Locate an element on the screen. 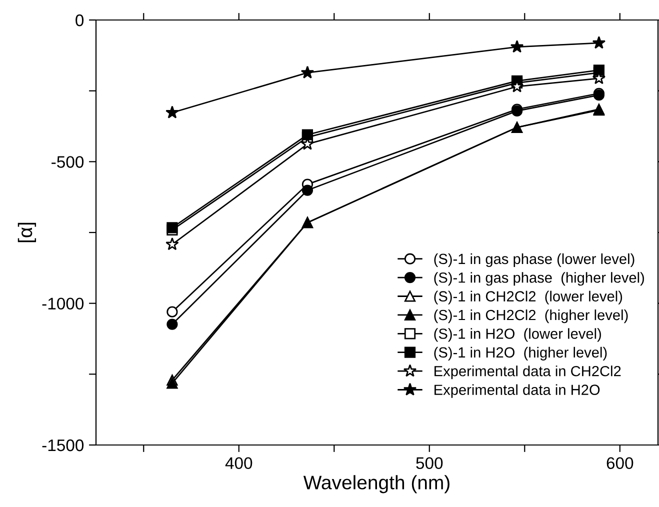 The width and height of the screenshot is (659, 507). y-tick-label: -500 is located at coordinates (68, 162).